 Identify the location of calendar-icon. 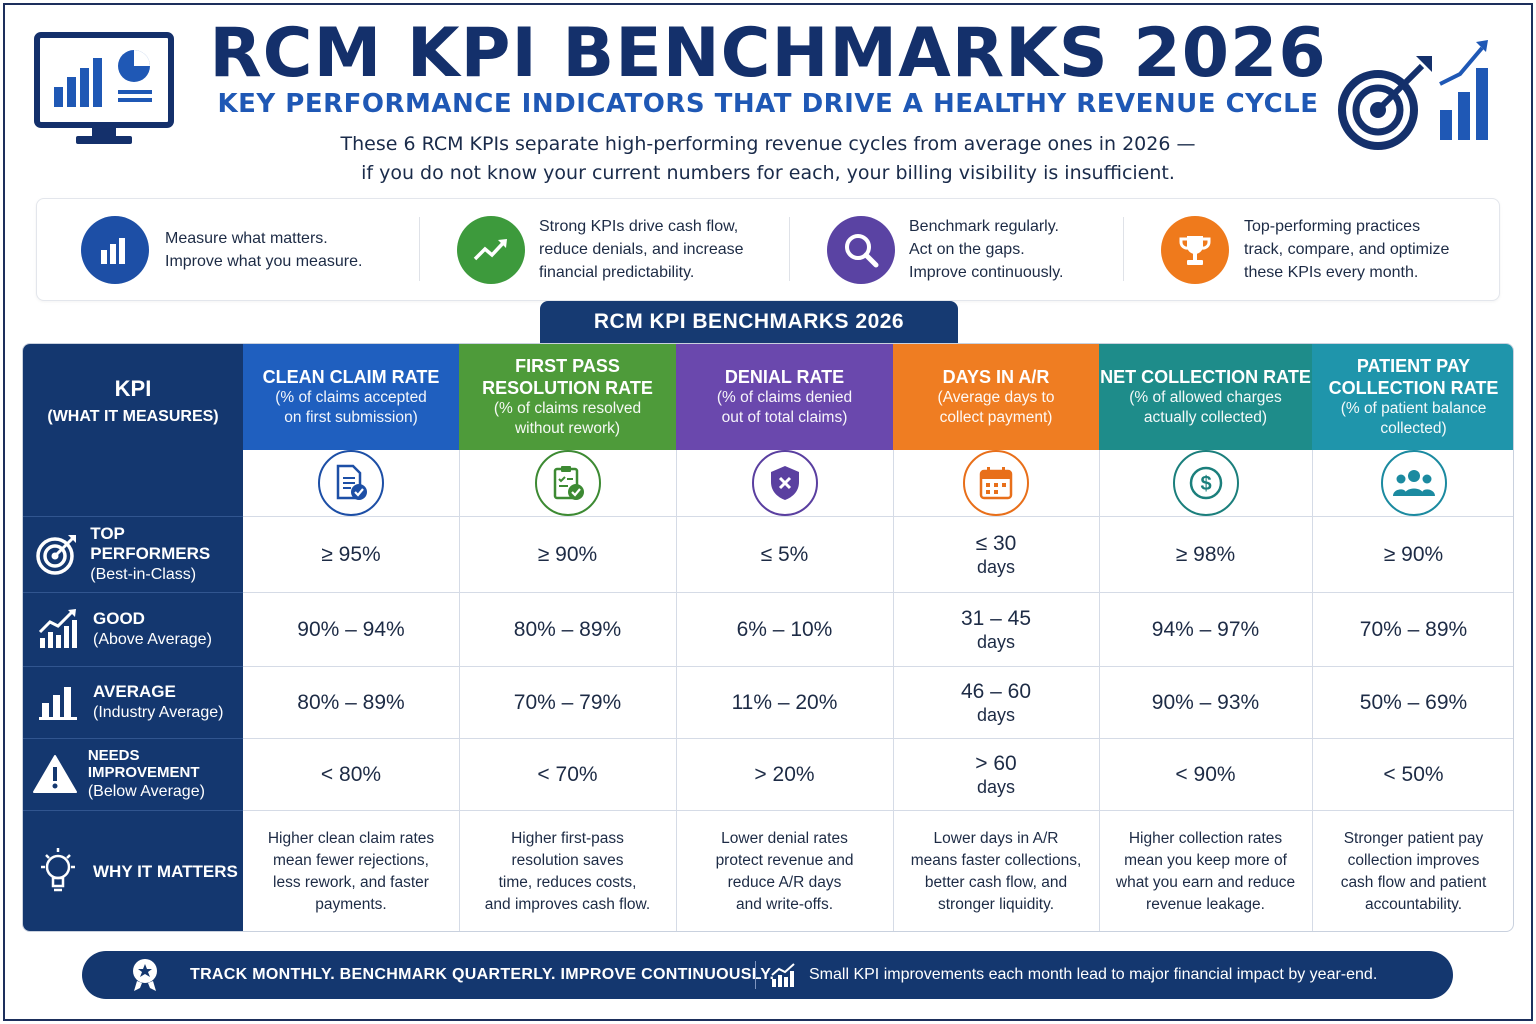
(996, 483).